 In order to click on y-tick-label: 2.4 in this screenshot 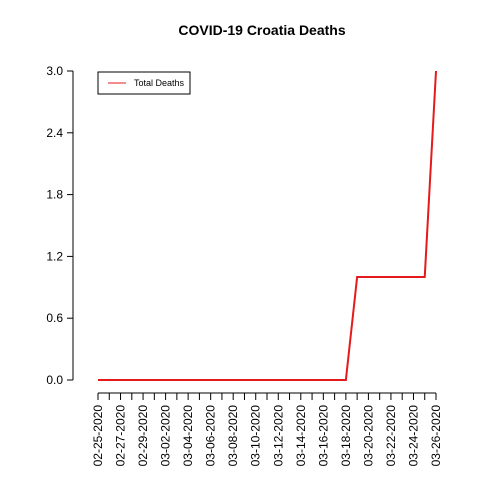, I will do `click(54, 133)`.